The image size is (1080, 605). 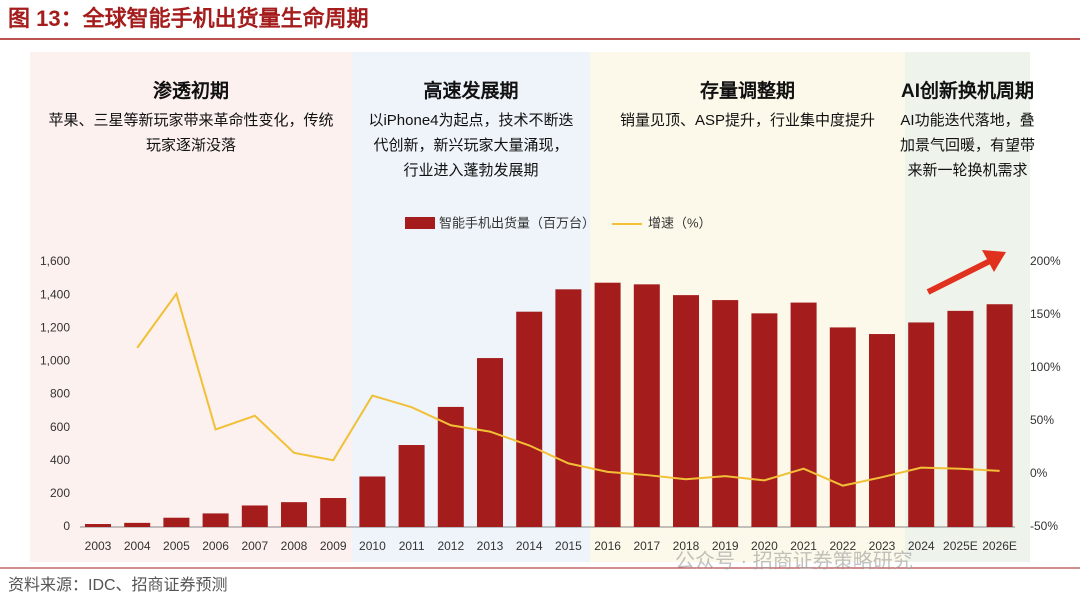 I want to click on phase-desc: 销量见顶、ASP提升，行业集中度提升, so click(x=747, y=120).